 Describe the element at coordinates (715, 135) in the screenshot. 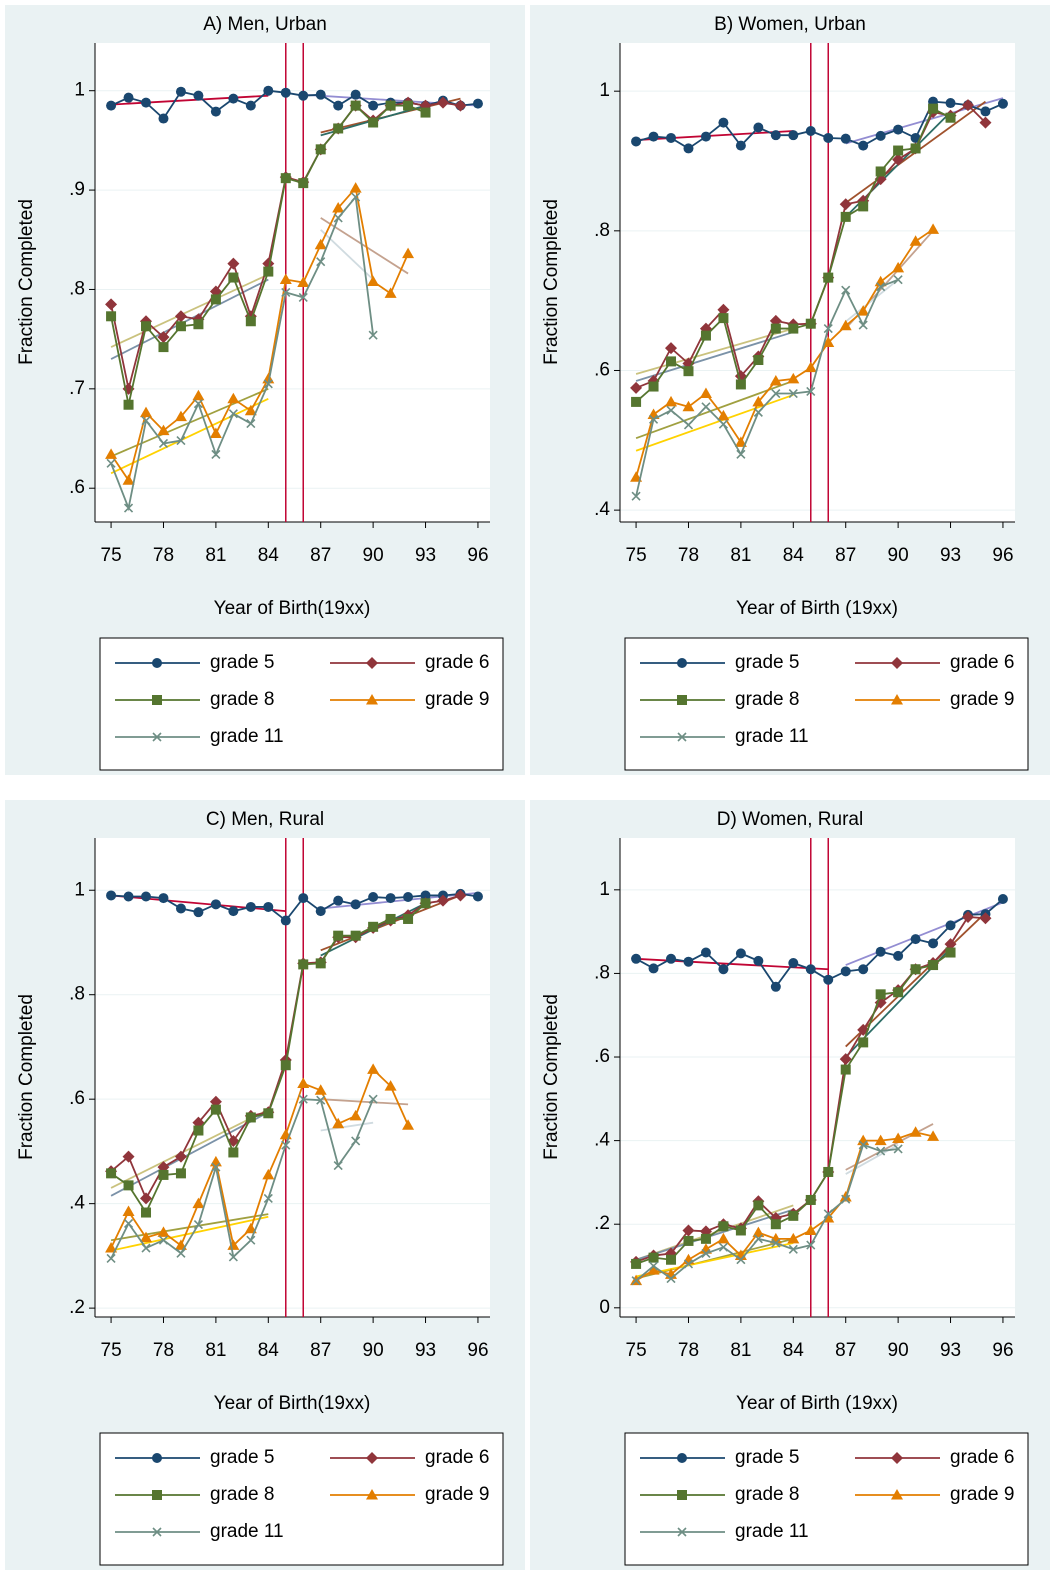

I see `fit-line` at that location.